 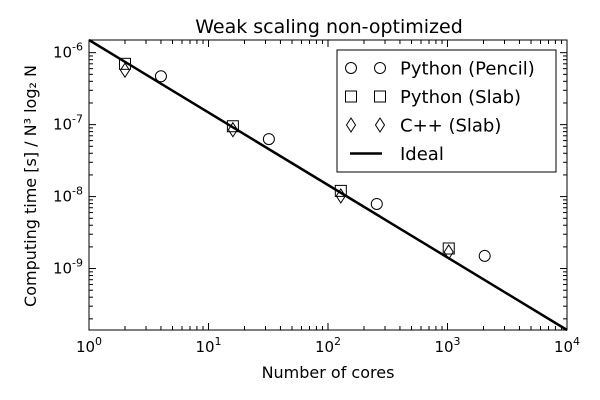 What do you see at coordinates (329, 27) in the screenshot?
I see `chart-title: Weak scaling non-optimized` at bounding box center [329, 27].